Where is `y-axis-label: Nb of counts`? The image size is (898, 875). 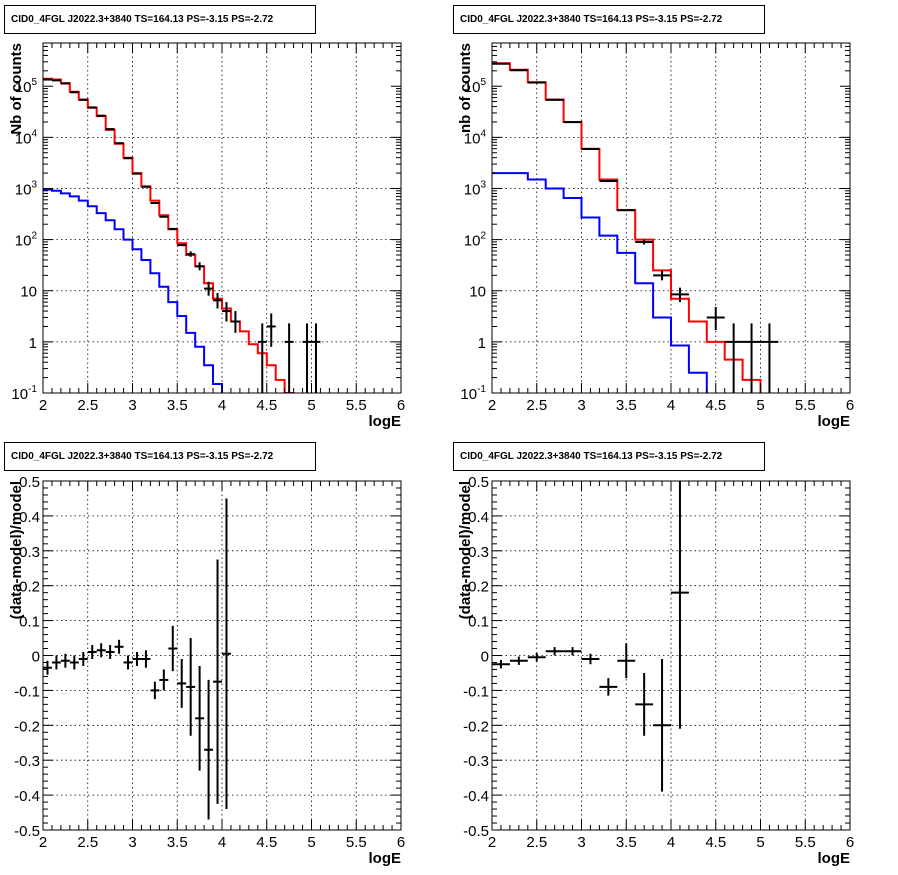
y-axis-label: Nb of counts is located at coordinates (16, 89).